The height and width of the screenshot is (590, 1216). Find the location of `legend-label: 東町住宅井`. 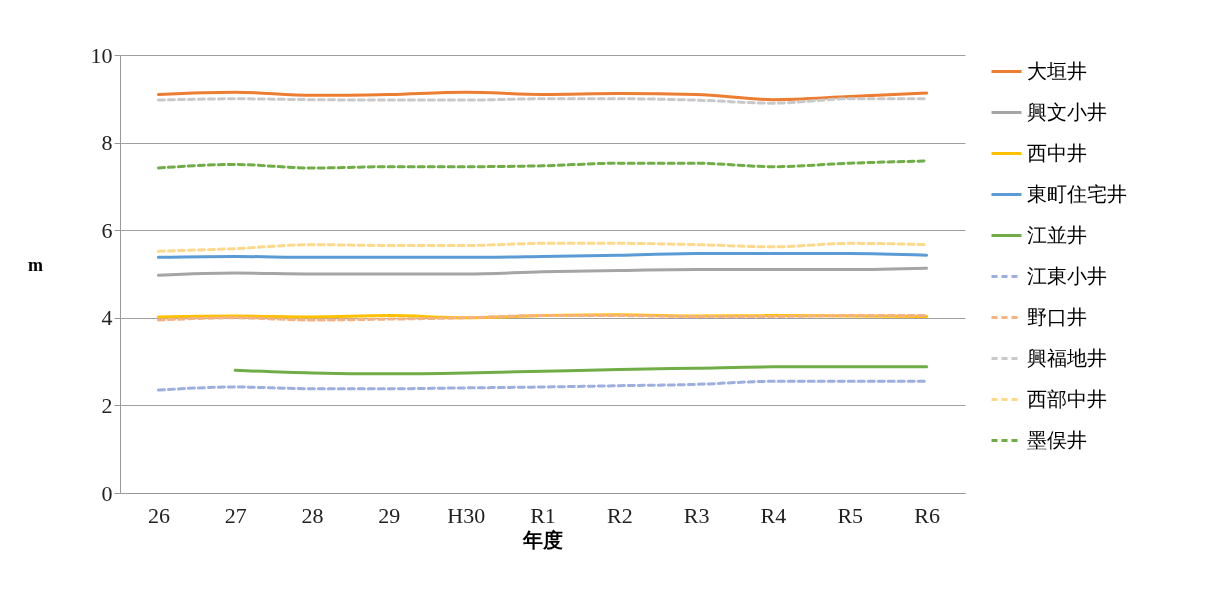

legend-label: 東町住宅井 is located at coordinates (1077, 193).